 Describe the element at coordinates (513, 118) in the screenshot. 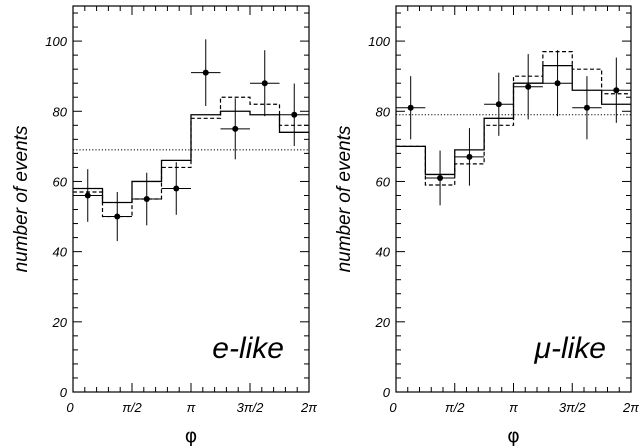

I see `dashed-histogram` at that location.